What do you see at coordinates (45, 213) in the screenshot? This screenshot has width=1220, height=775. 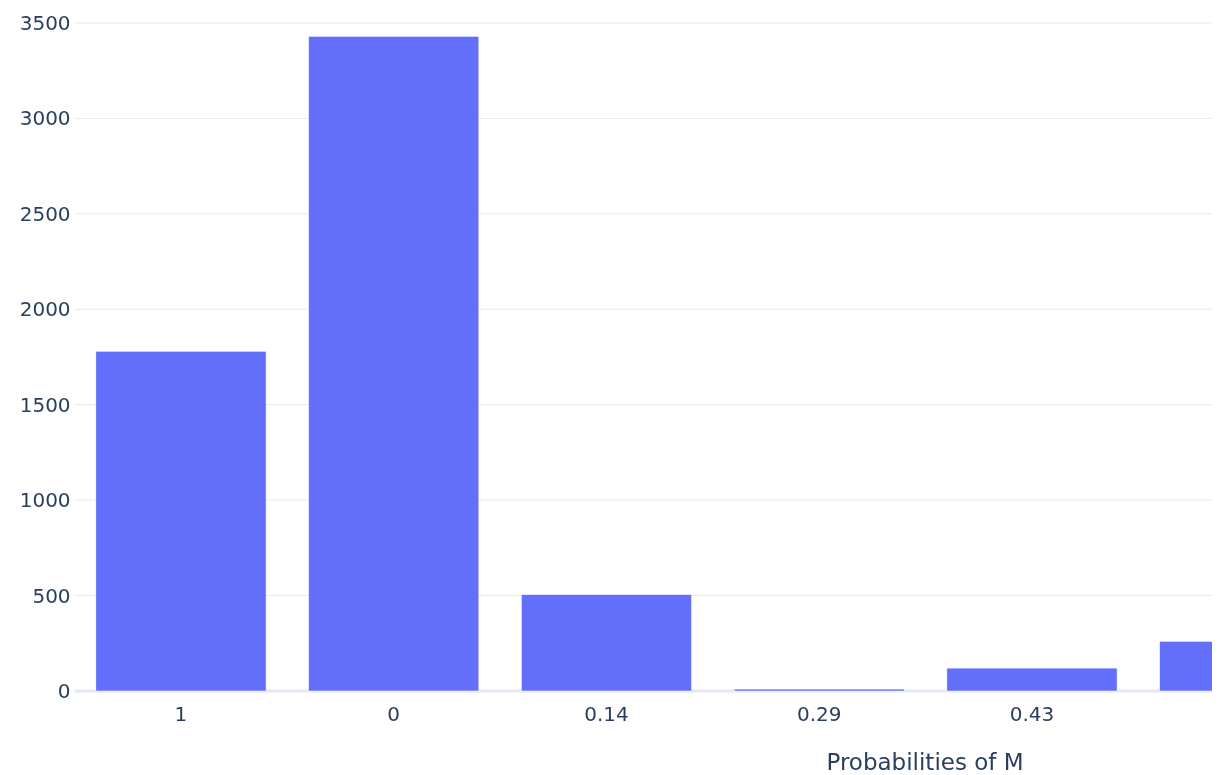 I see `y-tick-label: 2500` at bounding box center [45, 213].